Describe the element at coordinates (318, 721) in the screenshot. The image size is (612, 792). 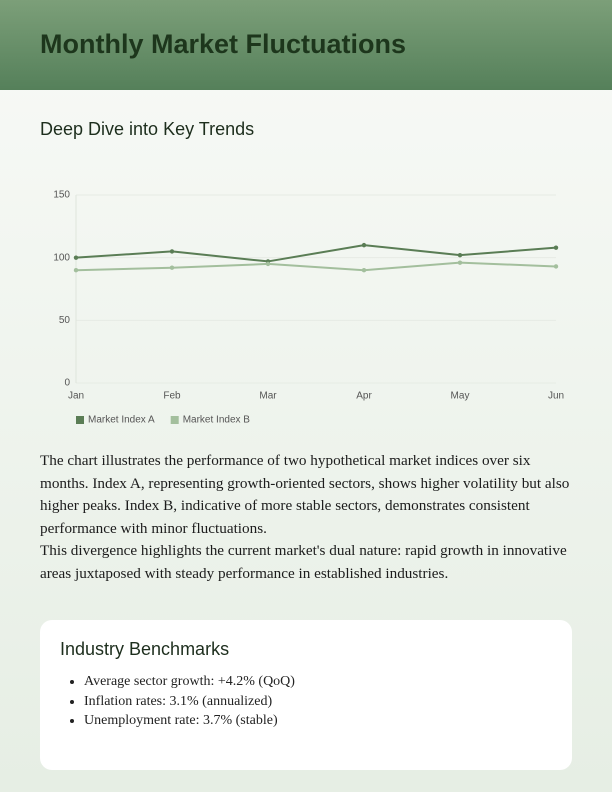
I see `benchmark-item: Unemployment rate: 3.7% (stable)` at that location.